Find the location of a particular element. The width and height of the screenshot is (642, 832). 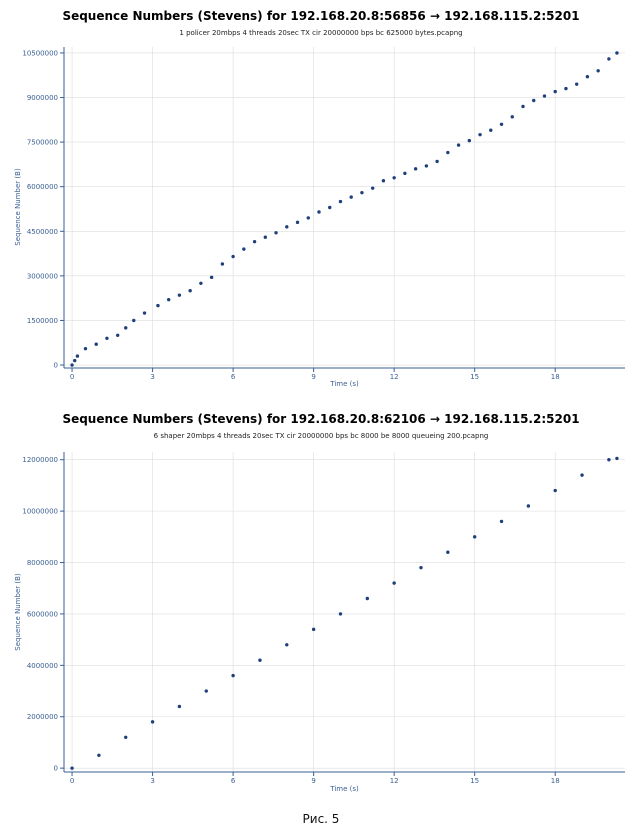

y-tick-label: 6000000 is located at coordinates (42, 614).